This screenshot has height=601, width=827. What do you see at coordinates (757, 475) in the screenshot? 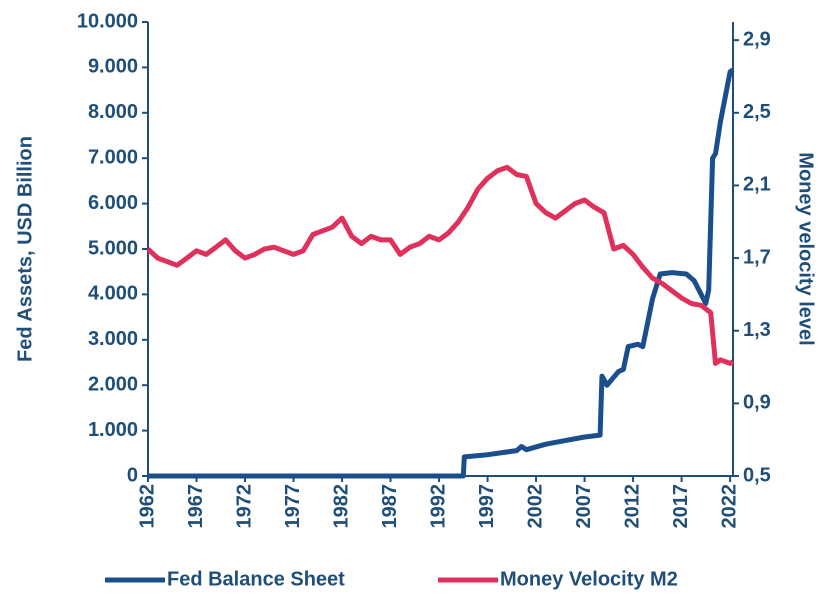
I see `y2-tick-label: 0,5` at bounding box center [757, 475].